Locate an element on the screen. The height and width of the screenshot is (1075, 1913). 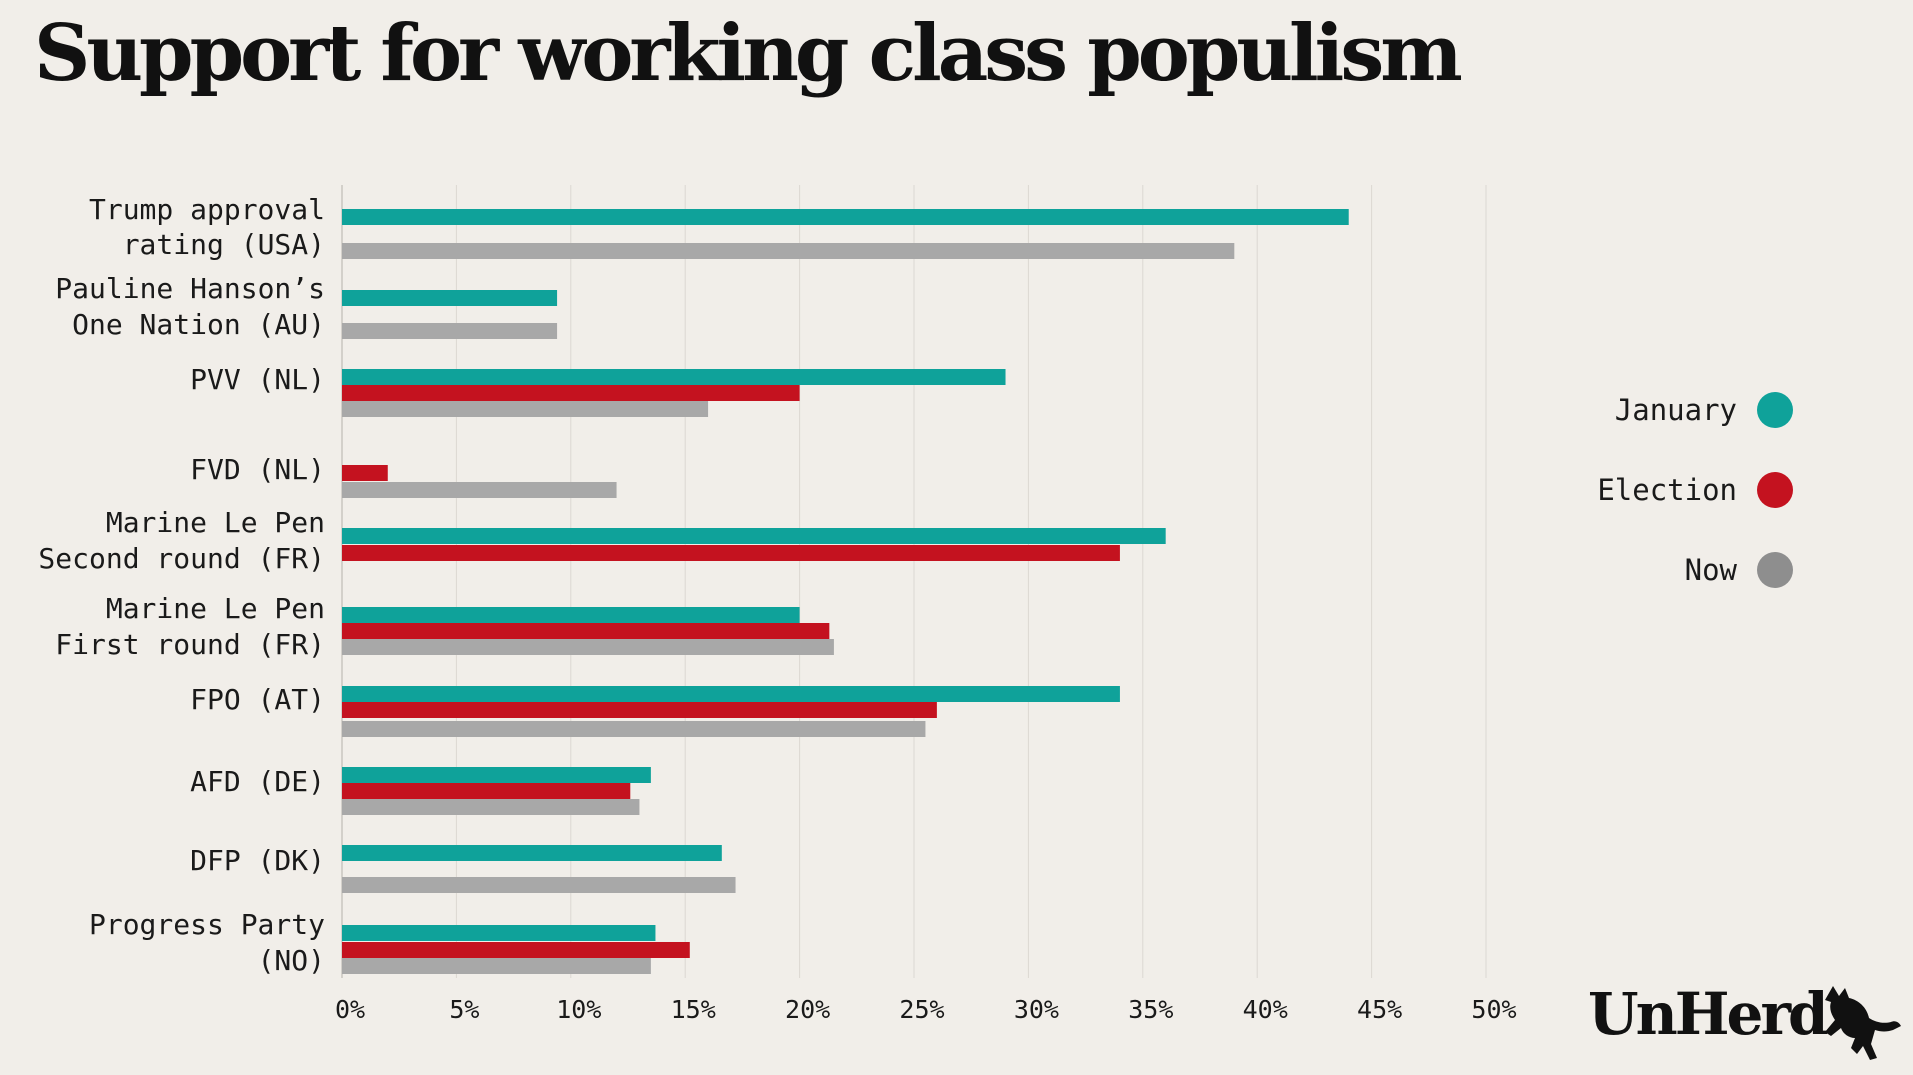
legend-label: Election is located at coordinates (1667, 490).